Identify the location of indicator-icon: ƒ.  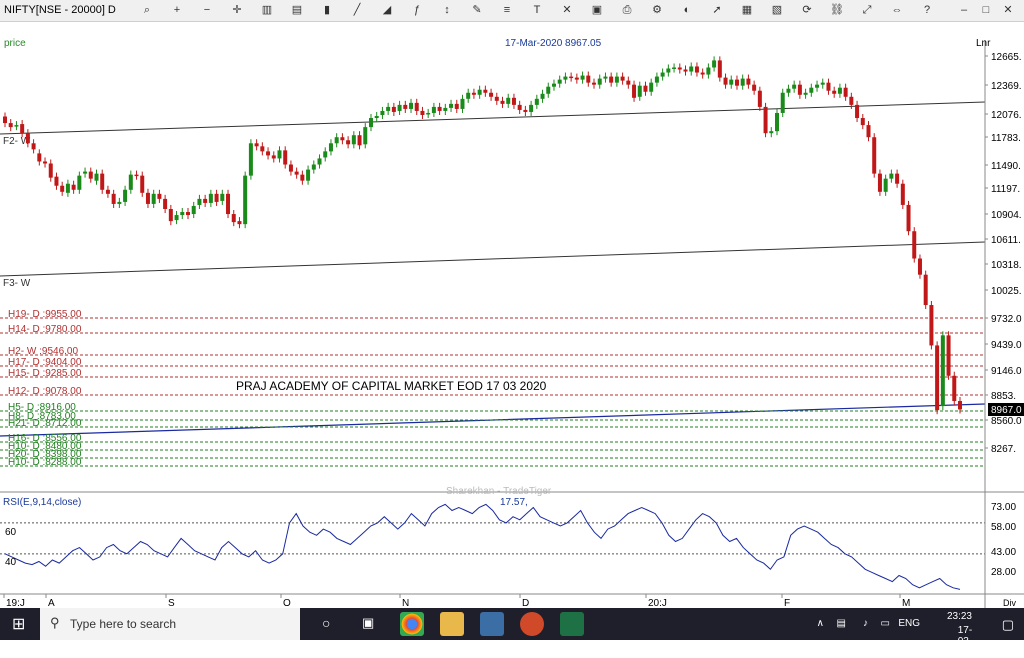
(417, 10).